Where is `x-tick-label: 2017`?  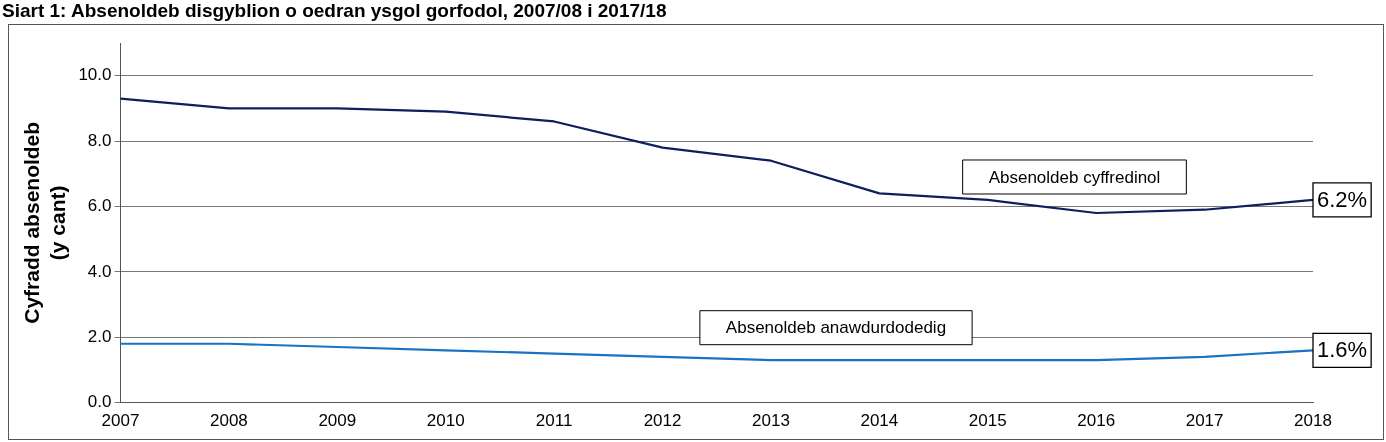
x-tick-label: 2017 is located at coordinates (1204, 421).